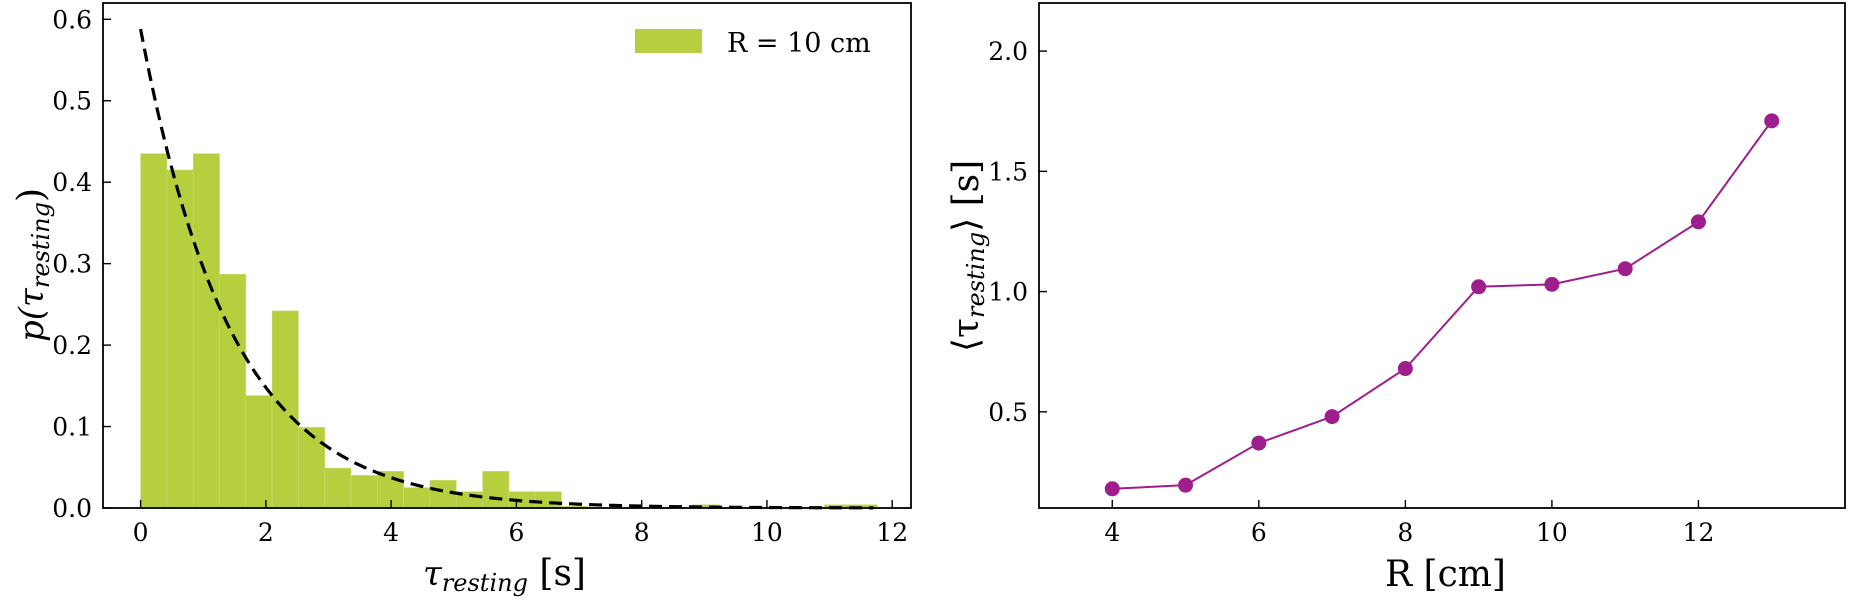  Describe the element at coordinates (1008, 292) in the screenshot. I see `y-tick-label: 1.0` at that location.